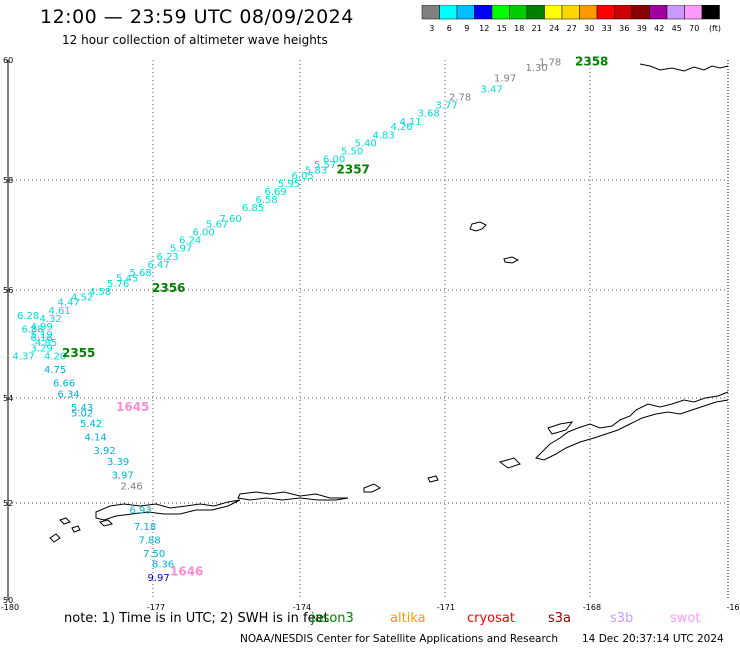  Describe the element at coordinates (685, 618) in the screenshot. I see `satellite-swot: swot` at that location.